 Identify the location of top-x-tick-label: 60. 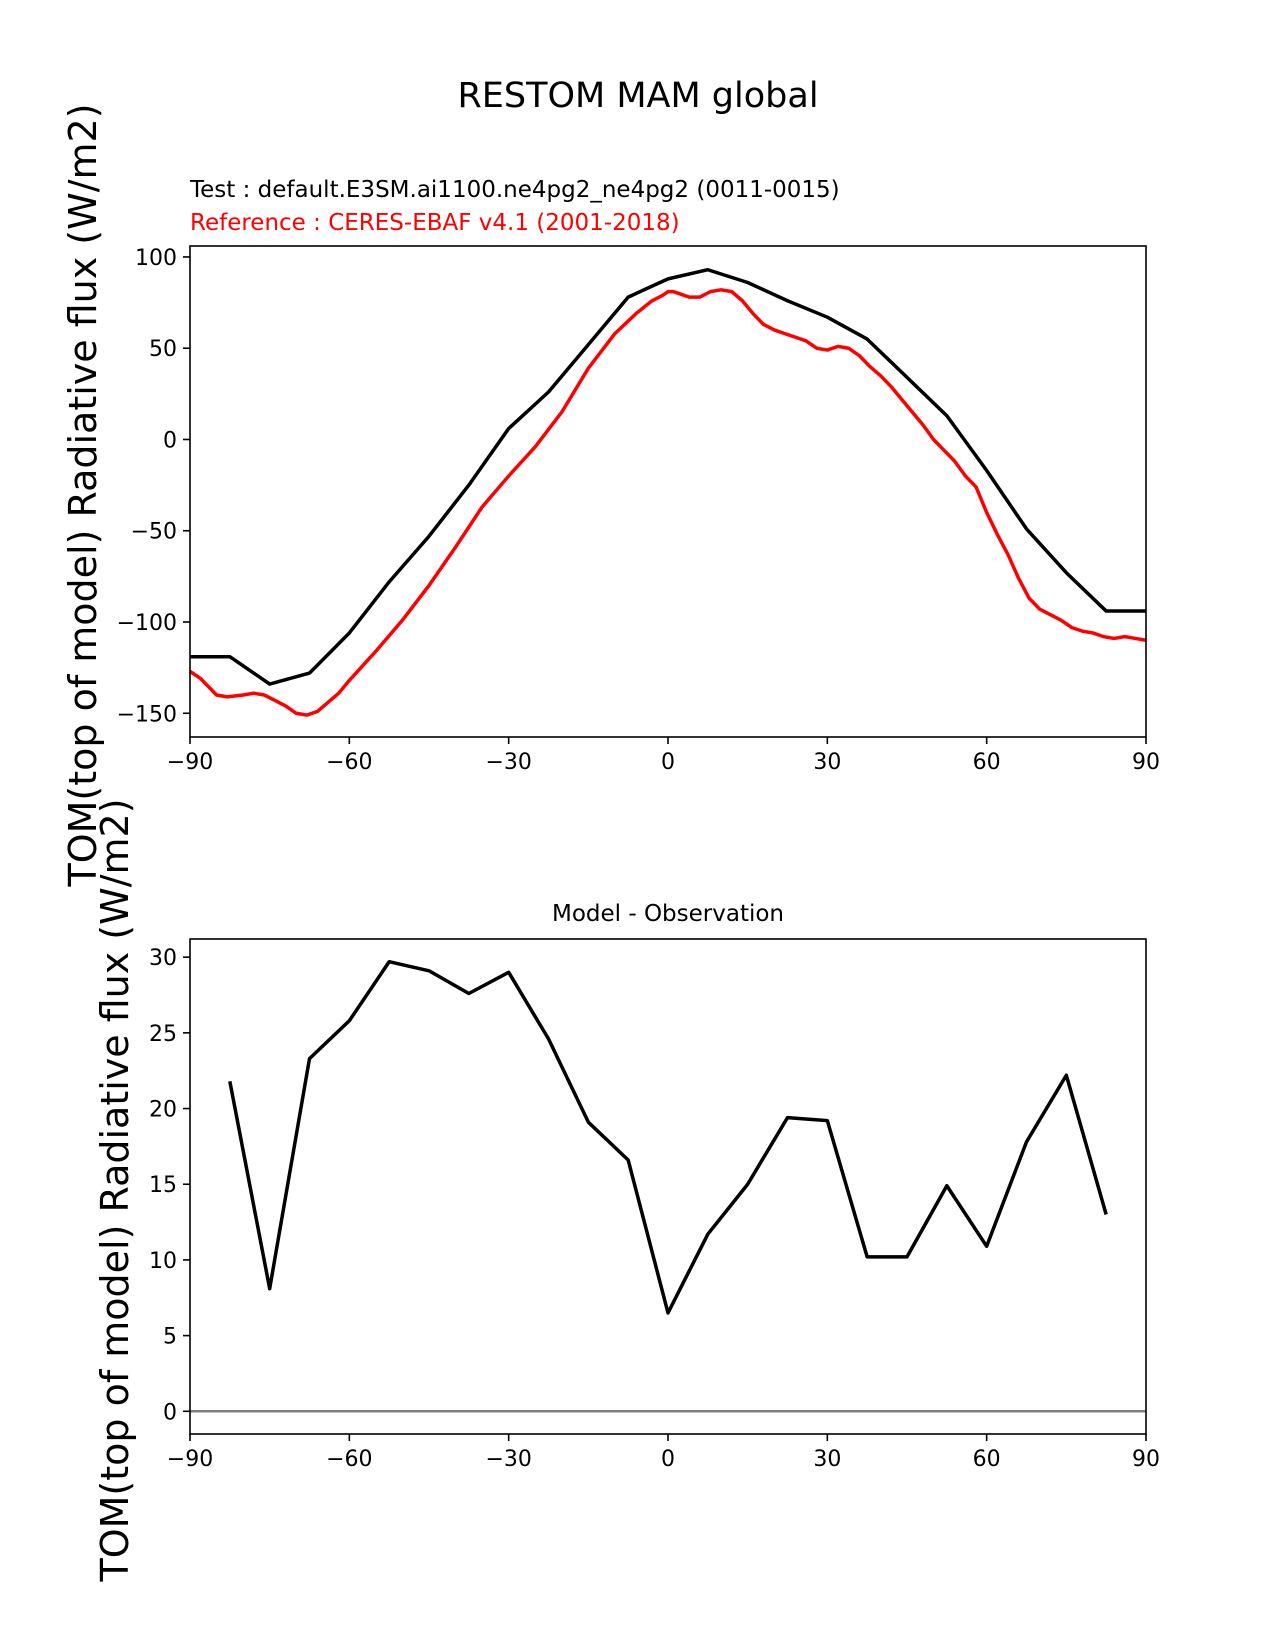
(987, 762).